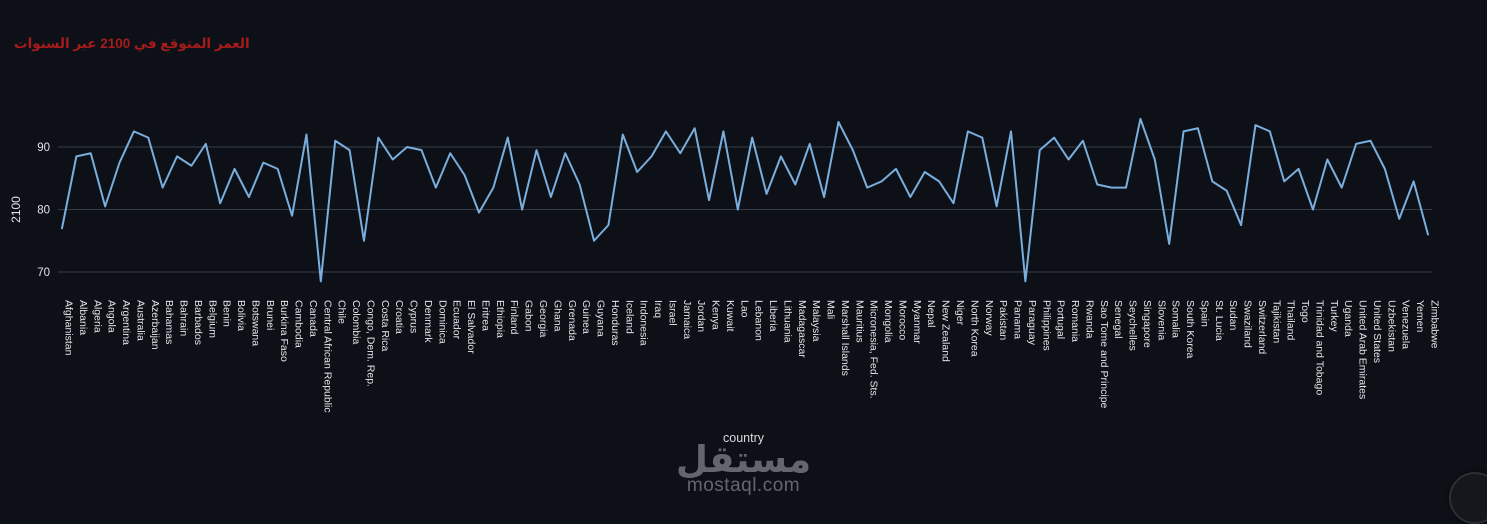  What do you see at coordinates (802, 329) in the screenshot?
I see `x-tick-label: Madagascar` at bounding box center [802, 329].